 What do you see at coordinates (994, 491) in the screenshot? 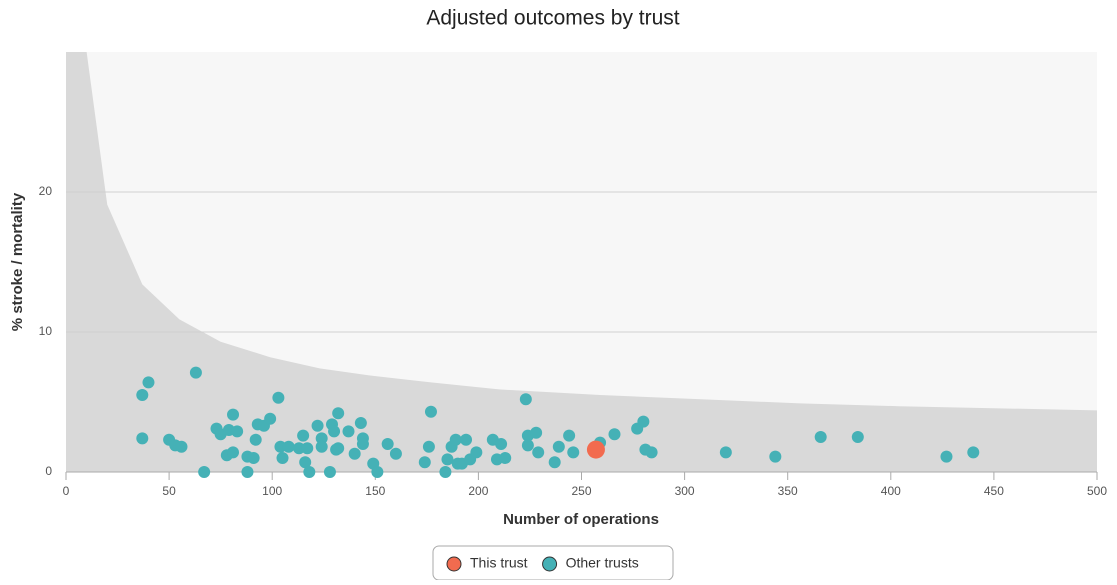
I see `x-tick-label: 450` at bounding box center [994, 491].